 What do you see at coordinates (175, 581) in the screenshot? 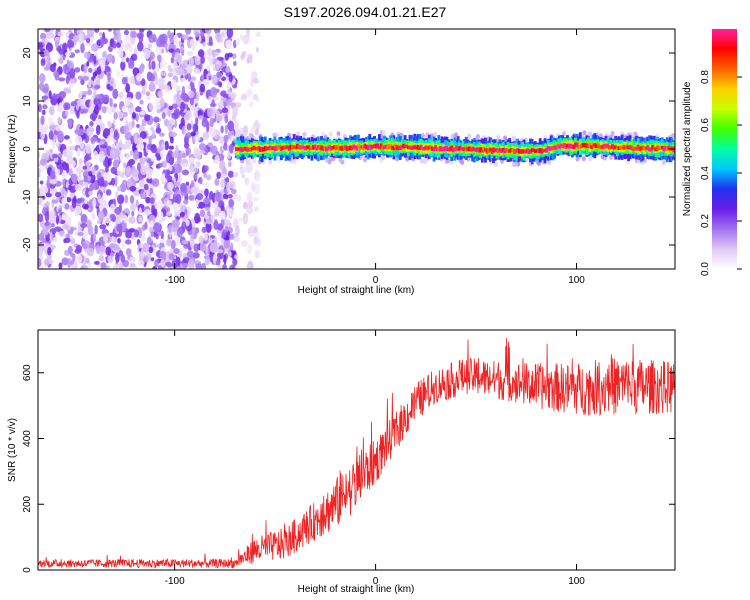
I see `snr-xtick-label: -100` at bounding box center [175, 581].